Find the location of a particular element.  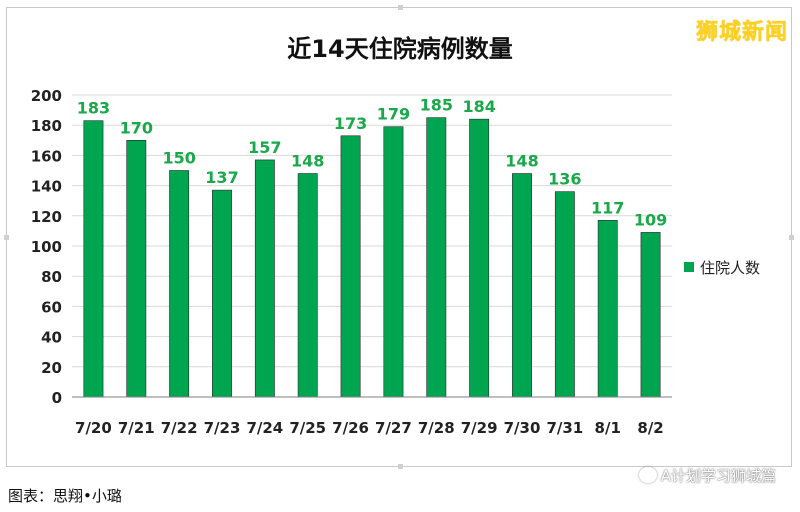

data-label: 185 is located at coordinates (436, 105).